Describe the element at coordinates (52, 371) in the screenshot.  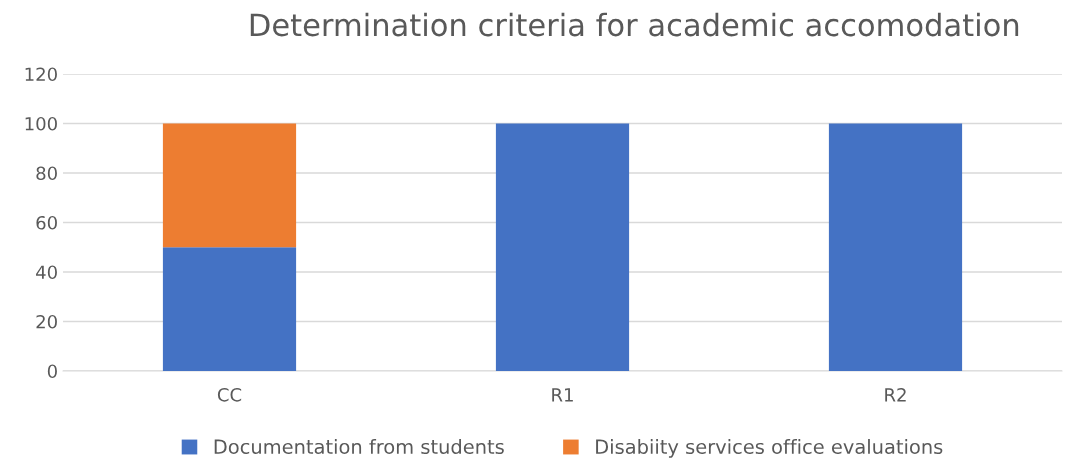
I see `y-tick-label: 0` at that location.